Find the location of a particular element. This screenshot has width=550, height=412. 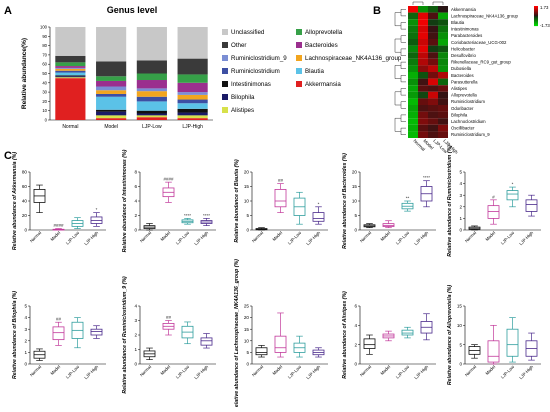

y-tick-label: 40 is located at coordinates (44, 82).